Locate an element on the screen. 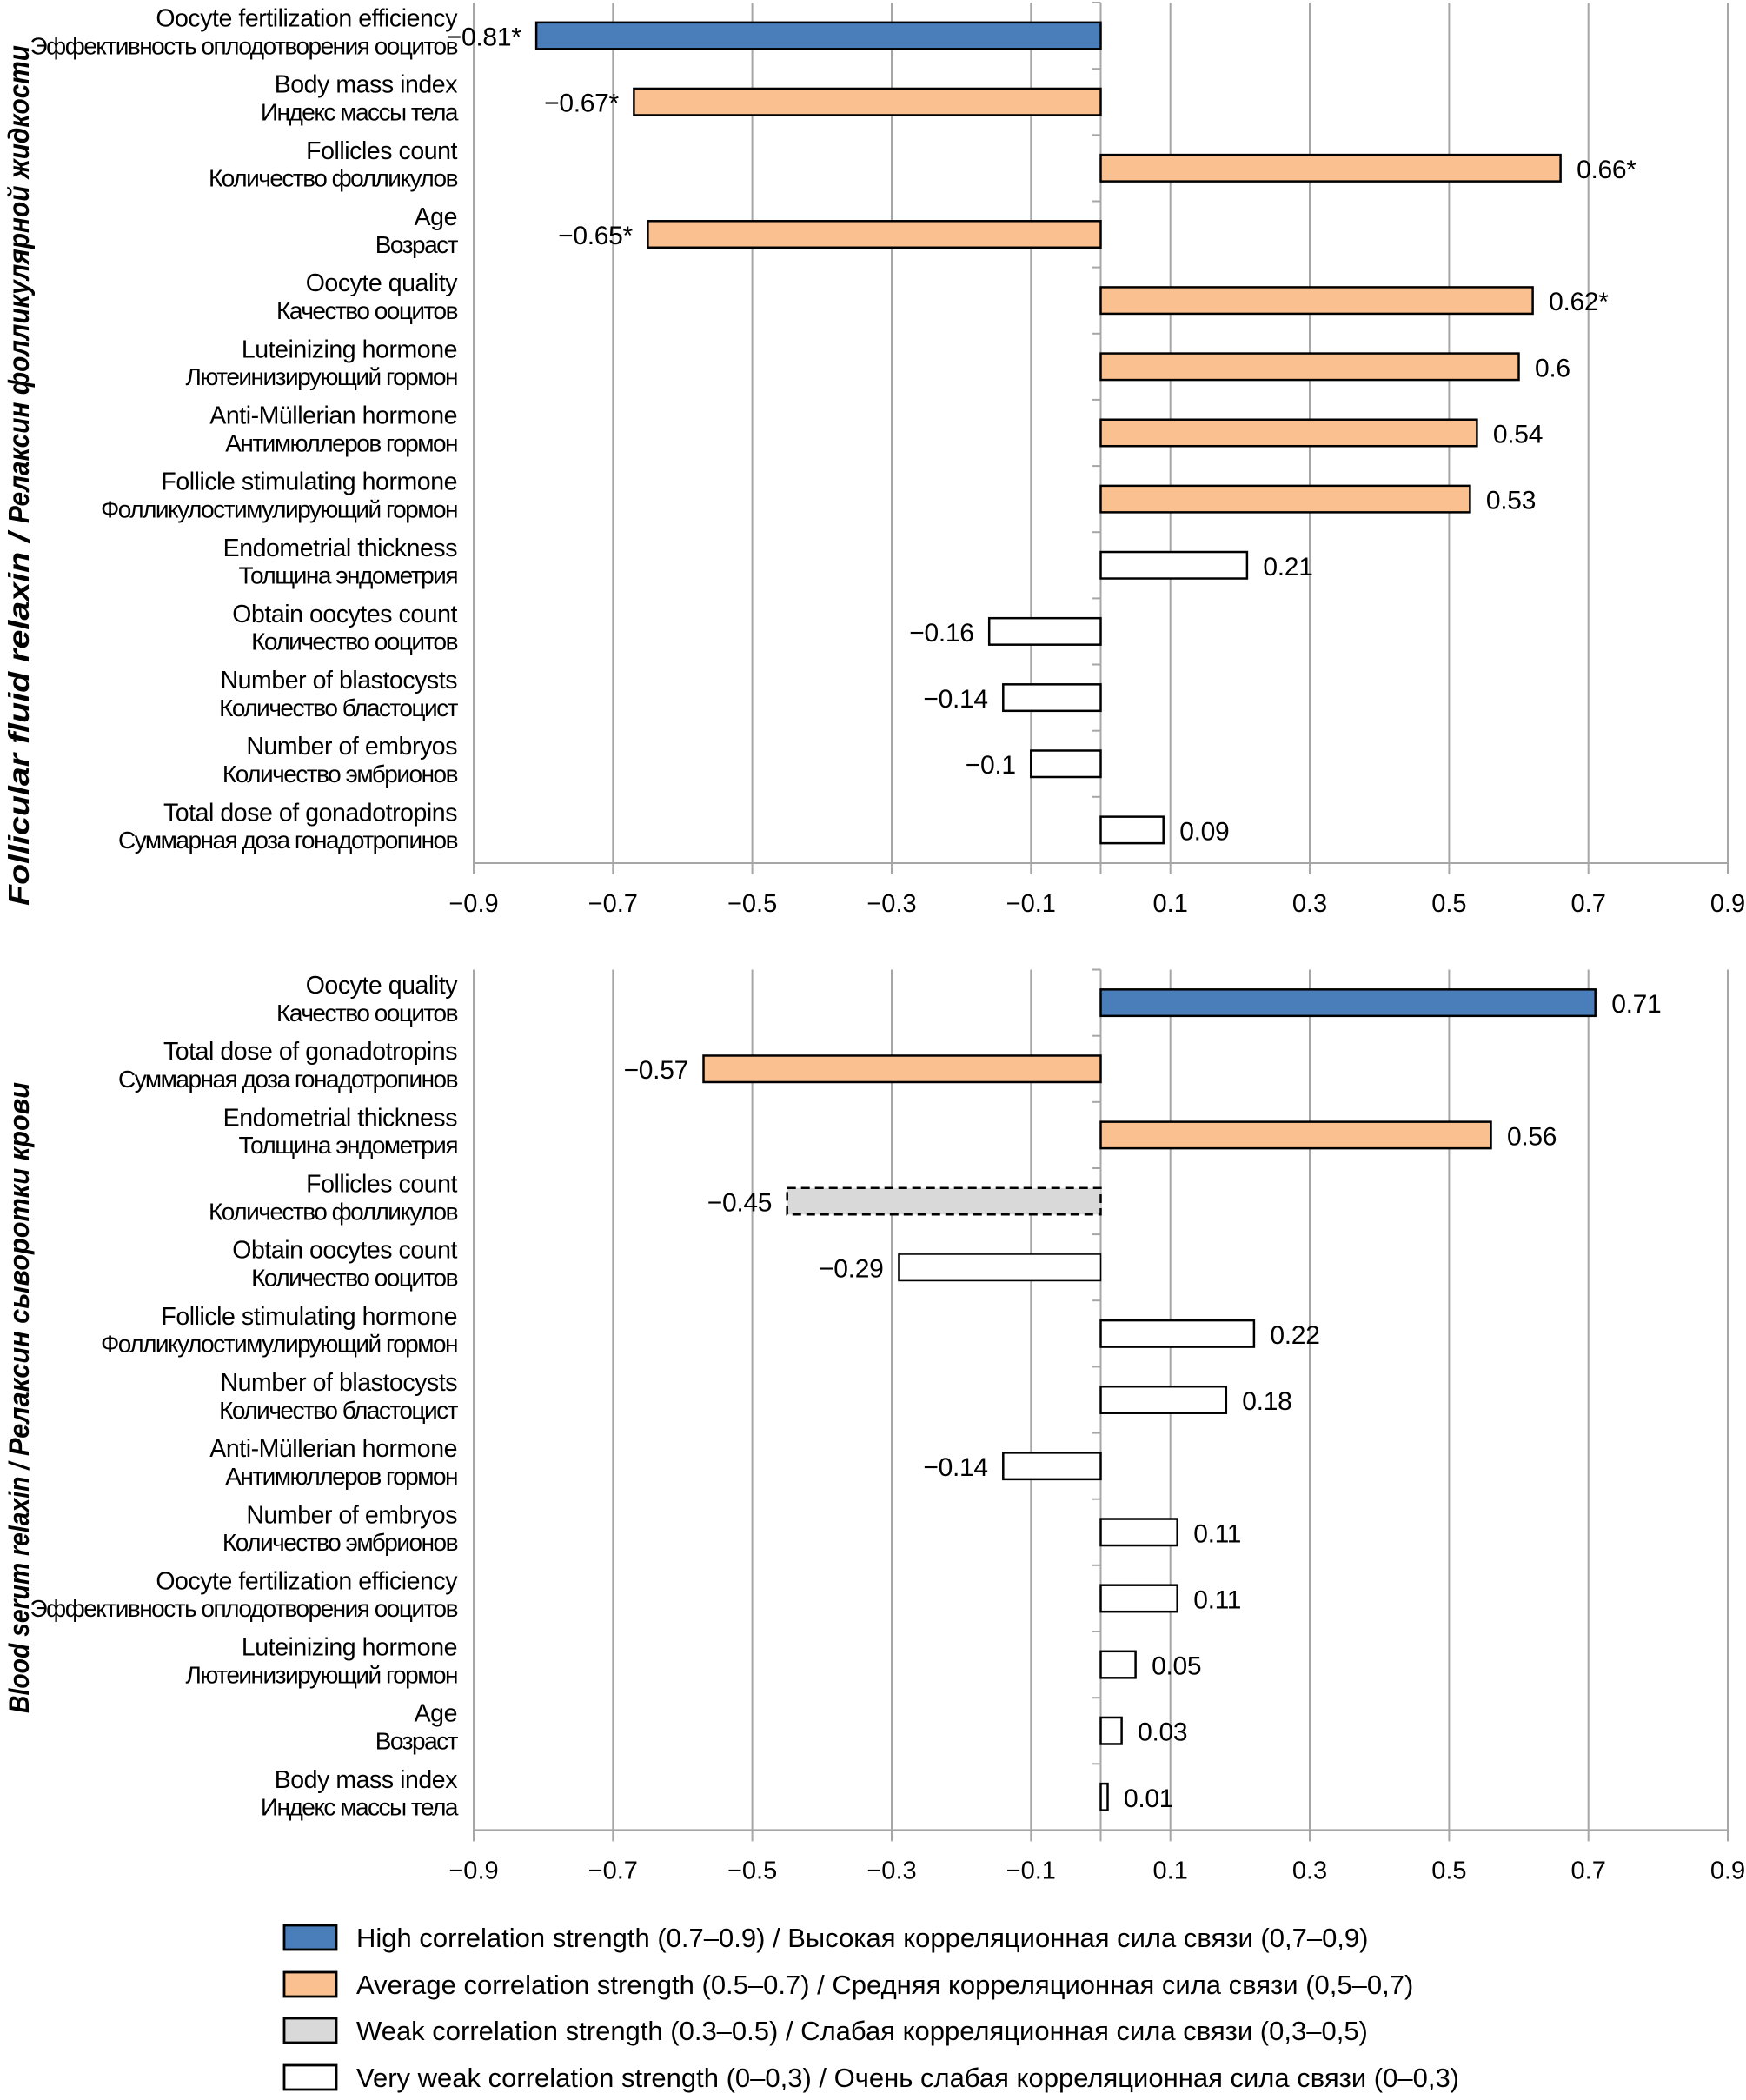  svg-text: Количество эмбрионов is located at coordinates (340, 1542).